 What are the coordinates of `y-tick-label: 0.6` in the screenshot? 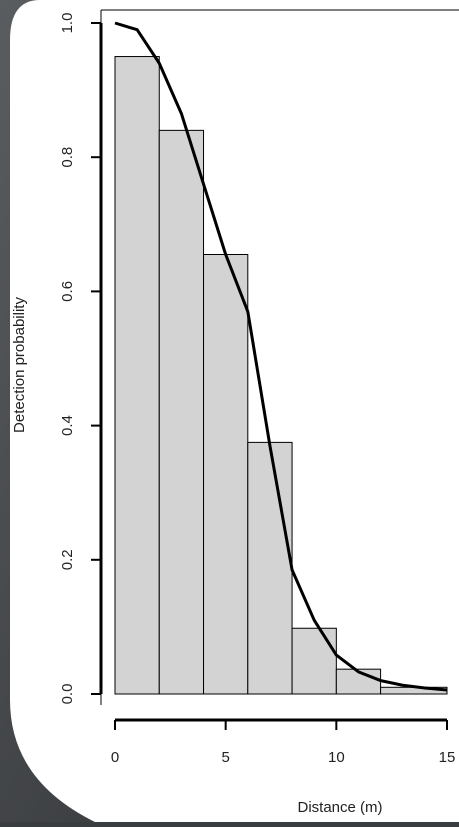 It's located at (67, 291).